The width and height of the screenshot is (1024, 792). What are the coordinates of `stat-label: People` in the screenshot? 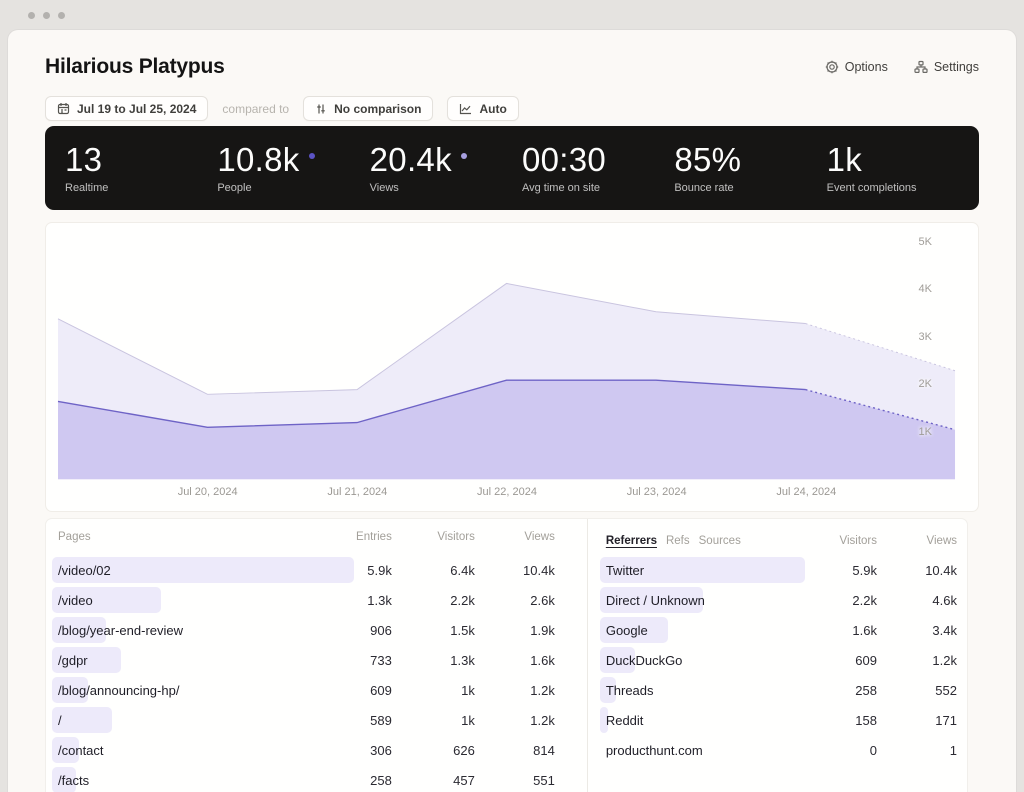 It's located at (234, 187).